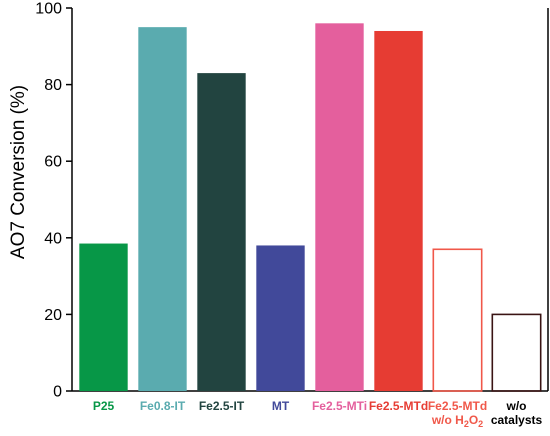  Describe the element at coordinates (457, 421) in the screenshot. I see `x-category-label: w/o H2O2` at that location.